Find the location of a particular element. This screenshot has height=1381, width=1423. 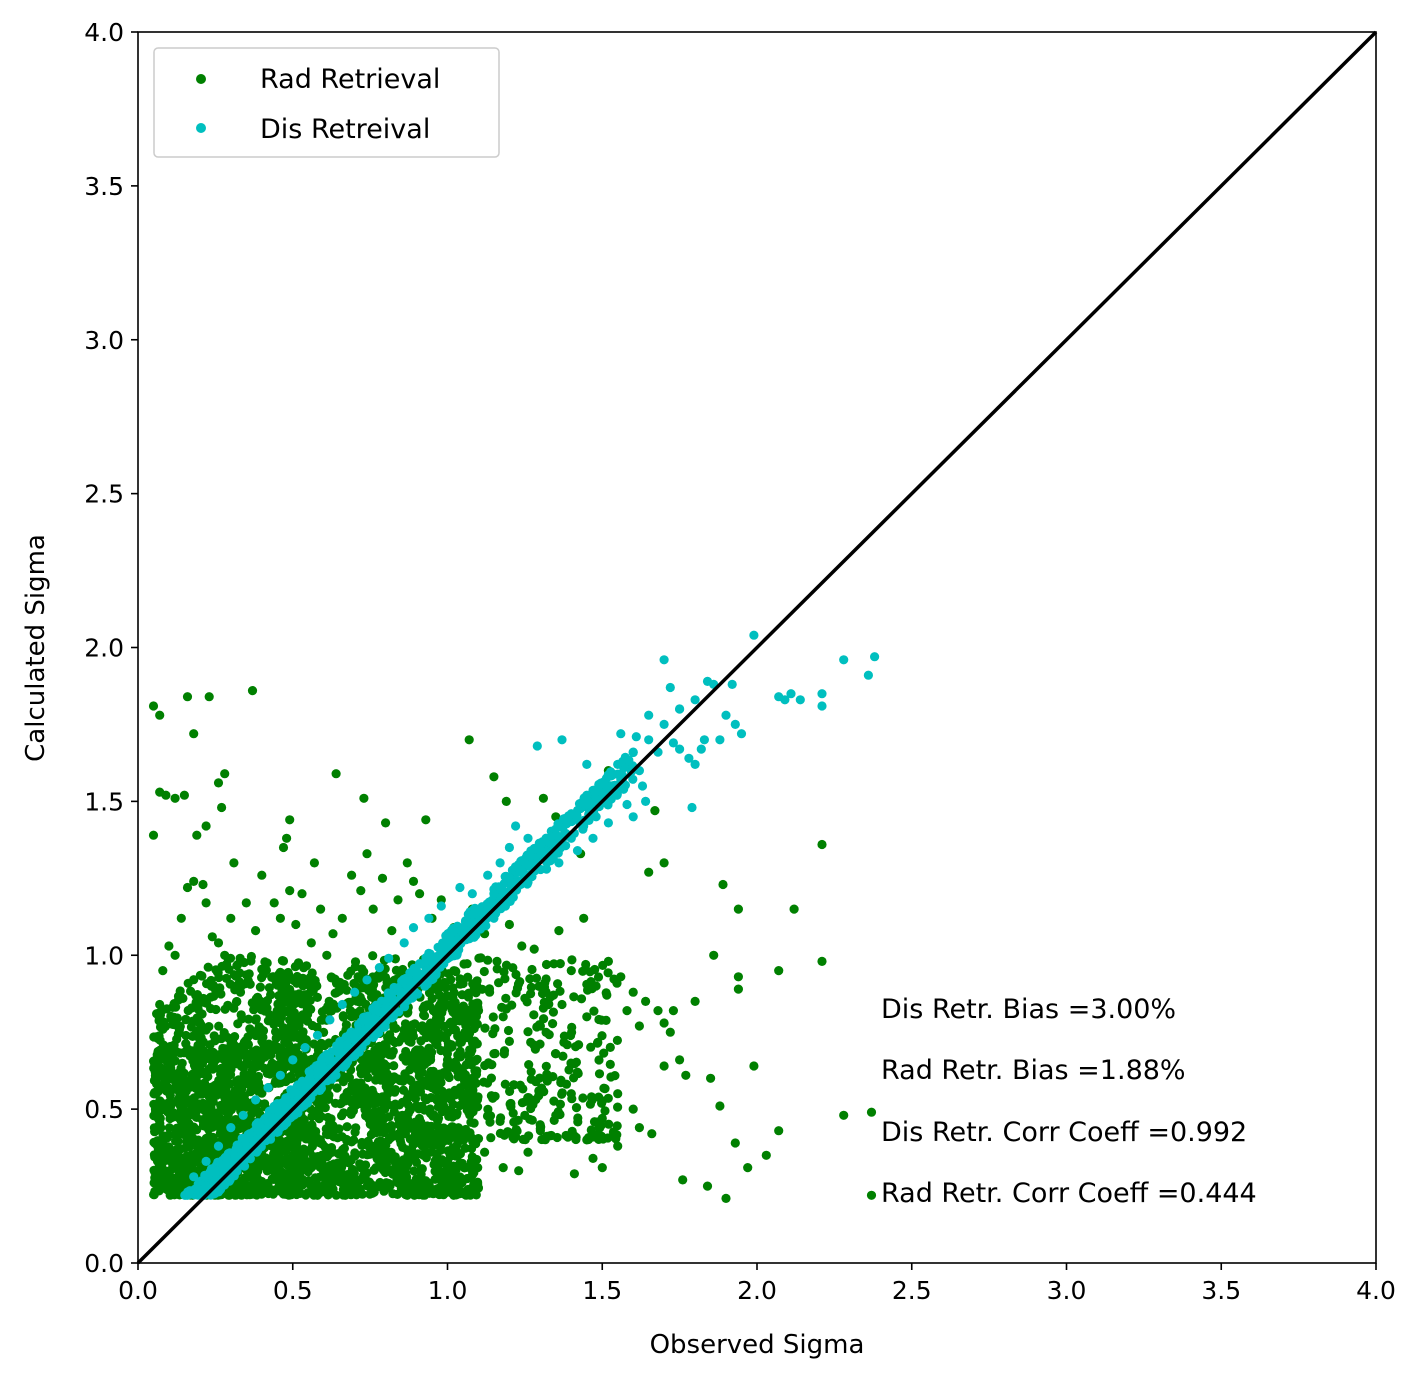

x-tick-label: 0.0 is located at coordinates (138, 1290).